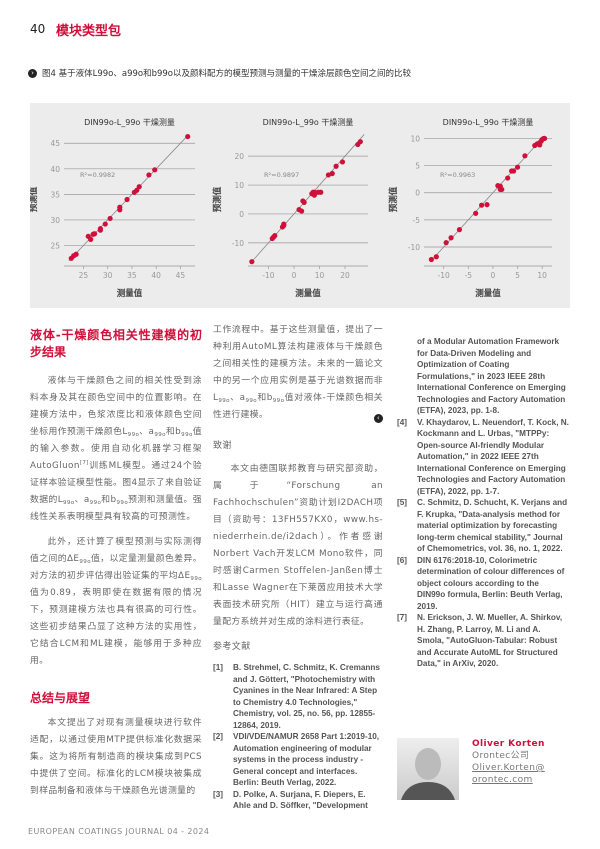  What do you see at coordinates (417, 220) in the screenshot?
I see `y-tick-label: -5` at bounding box center [417, 220].